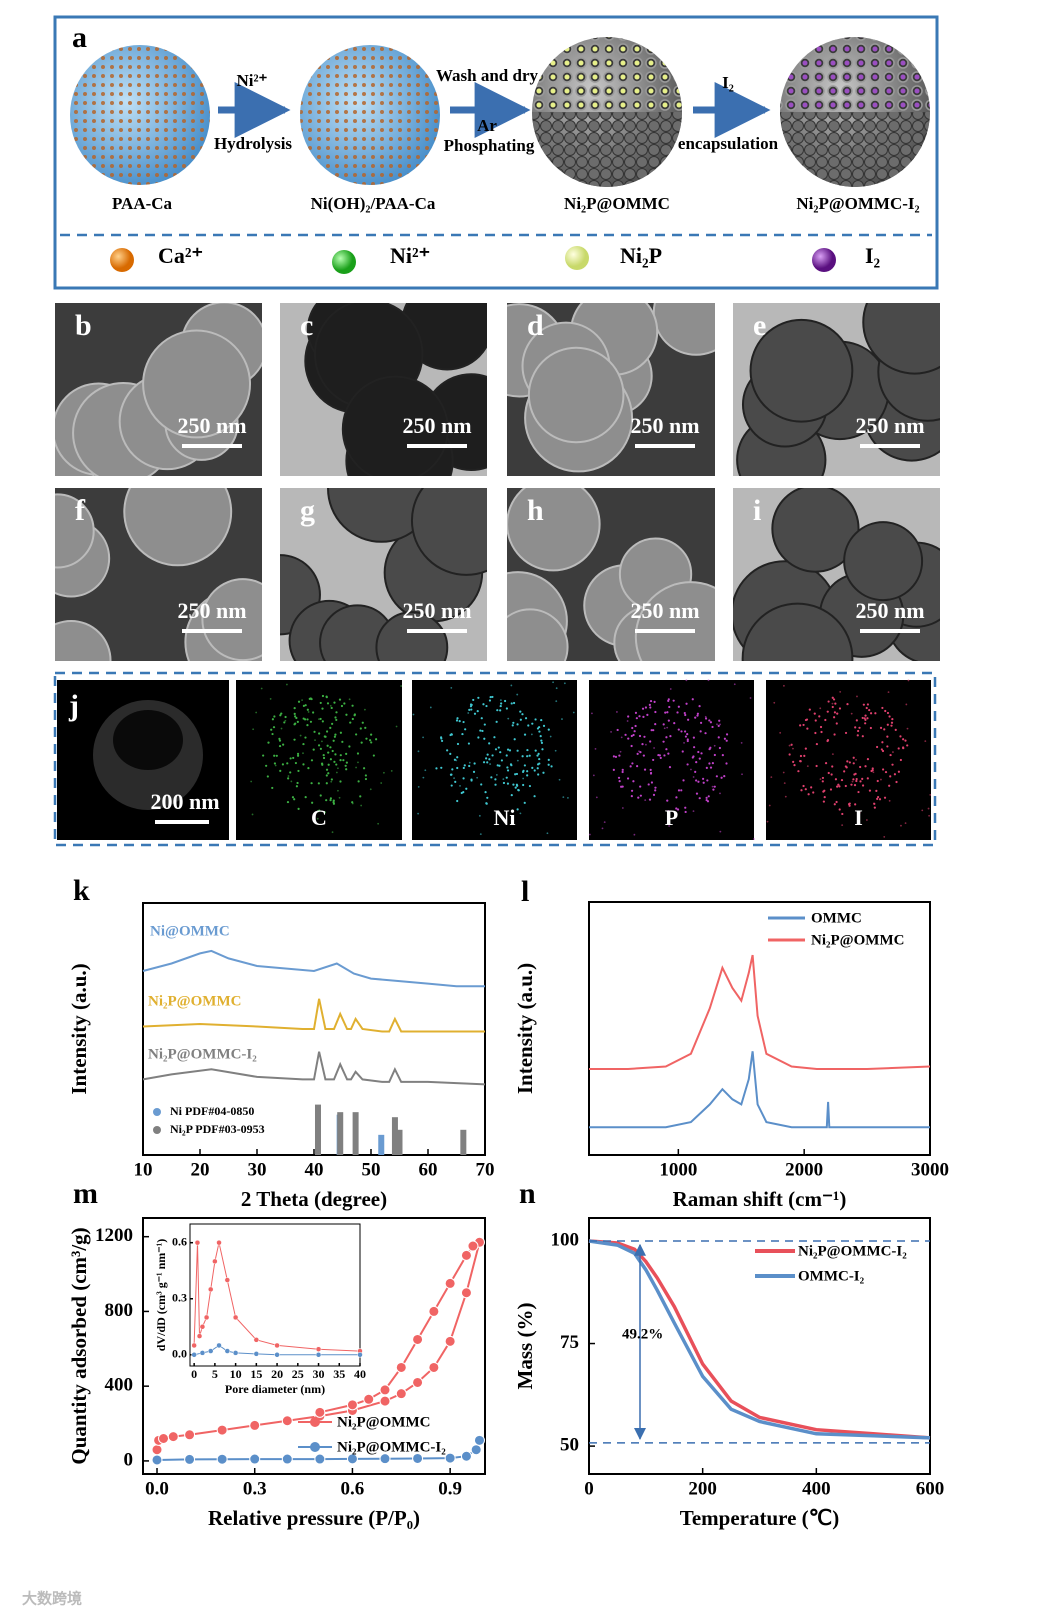 This screenshot has width=1039, height=1616. Describe the element at coordinates (487, 125) in the screenshot. I see `step-label: Ar` at that location.